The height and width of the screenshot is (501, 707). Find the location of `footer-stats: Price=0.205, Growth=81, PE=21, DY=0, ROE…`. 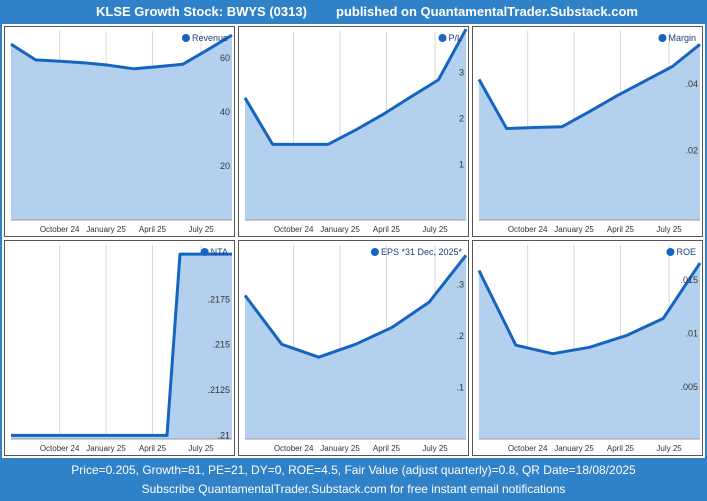

footer-stats: Price=0.205, Growth=81, PE=21, DY=0, ROE… is located at coordinates (353, 470).